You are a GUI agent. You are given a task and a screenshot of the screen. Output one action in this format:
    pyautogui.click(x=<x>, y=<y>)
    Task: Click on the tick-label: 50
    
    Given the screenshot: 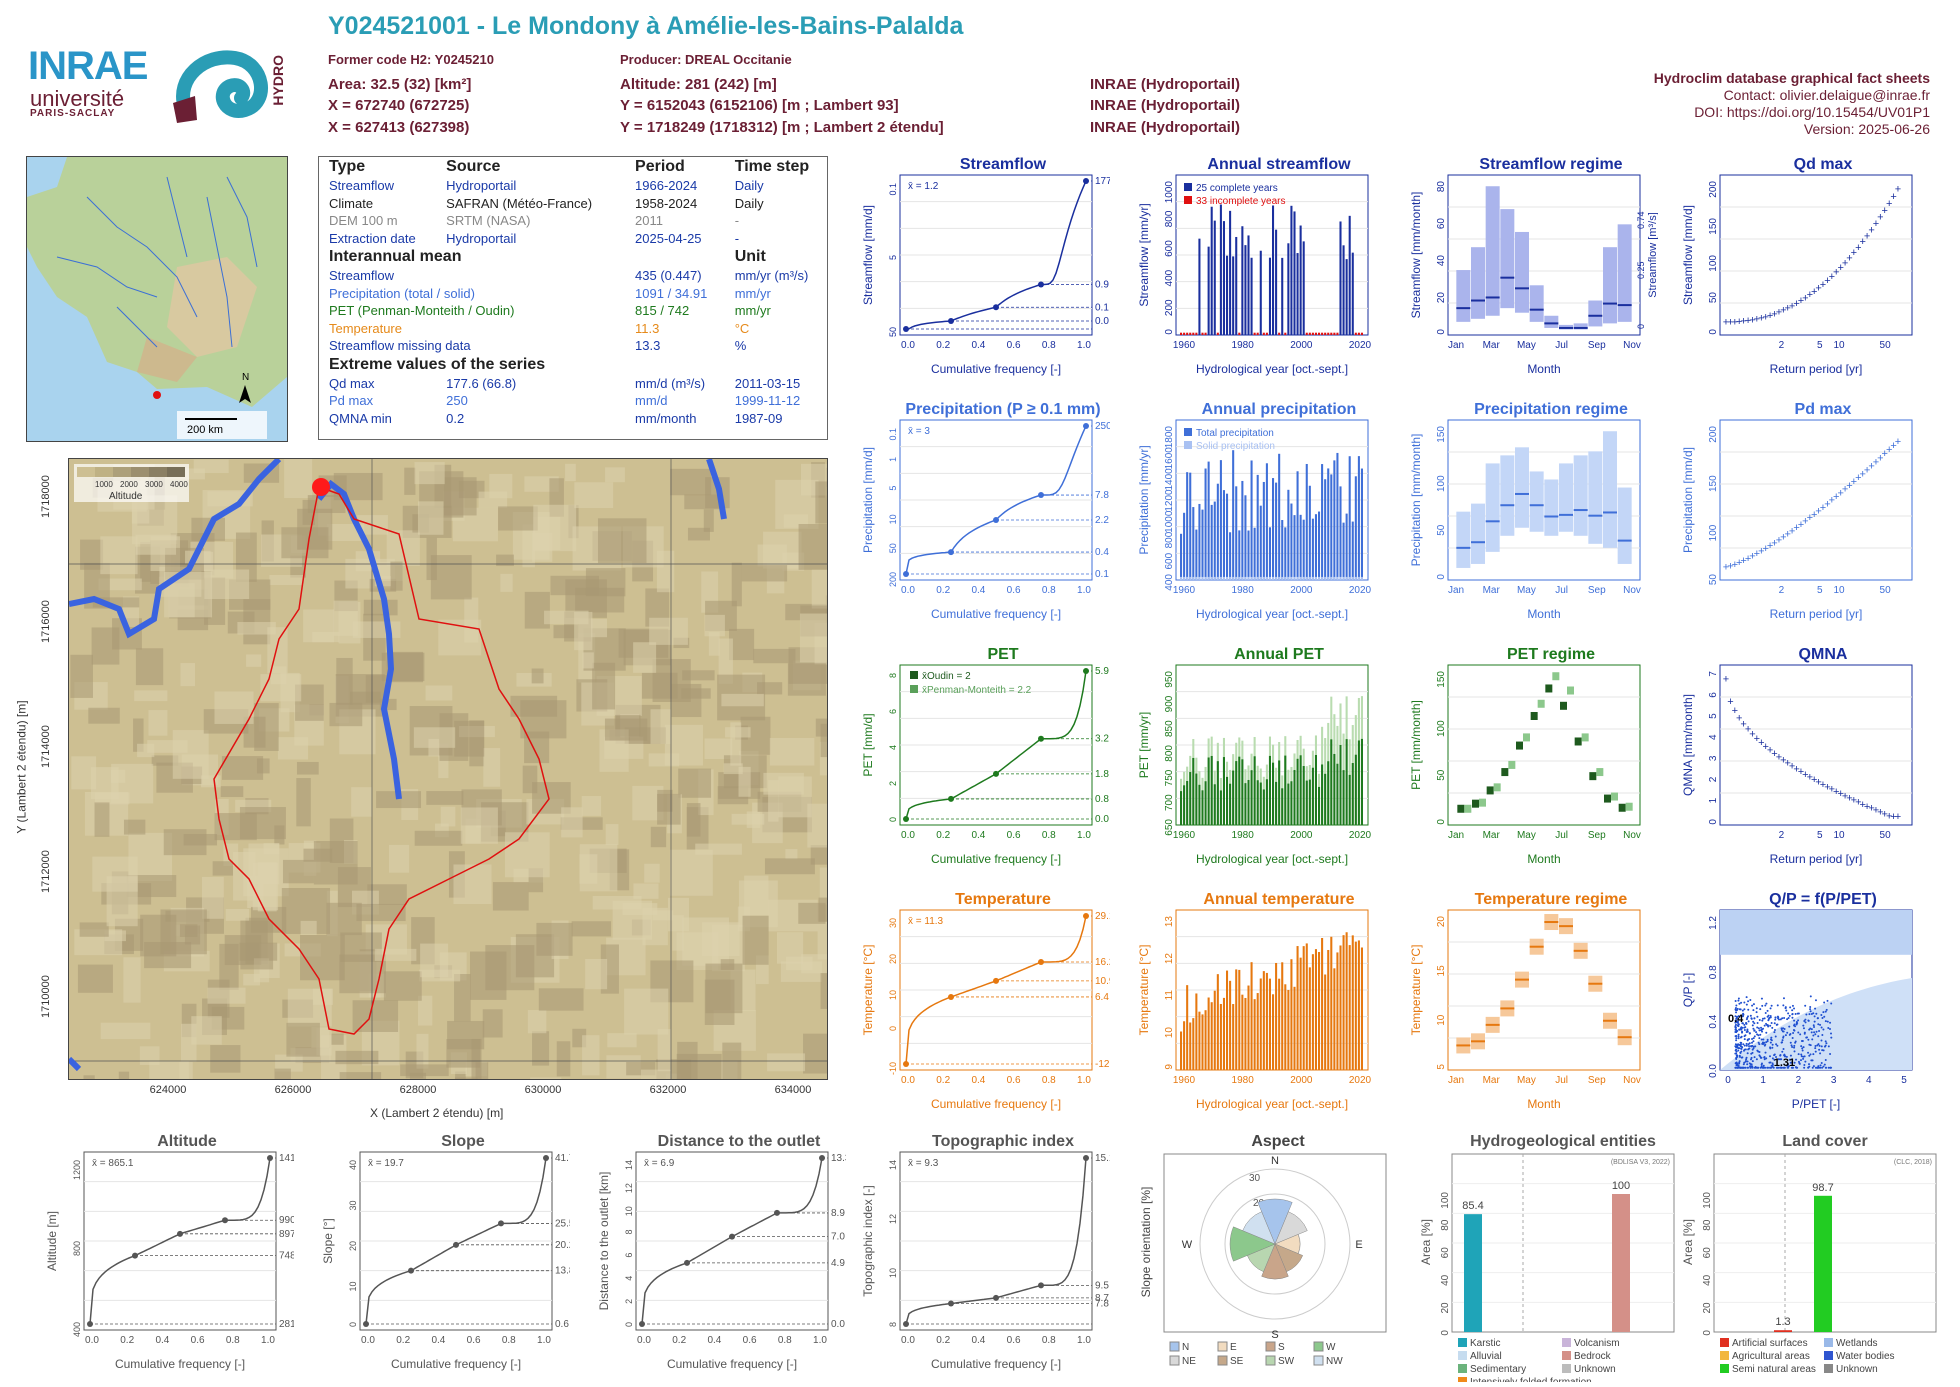 What is the action you would take?
    pyautogui.click(x=1886, y=345)
    